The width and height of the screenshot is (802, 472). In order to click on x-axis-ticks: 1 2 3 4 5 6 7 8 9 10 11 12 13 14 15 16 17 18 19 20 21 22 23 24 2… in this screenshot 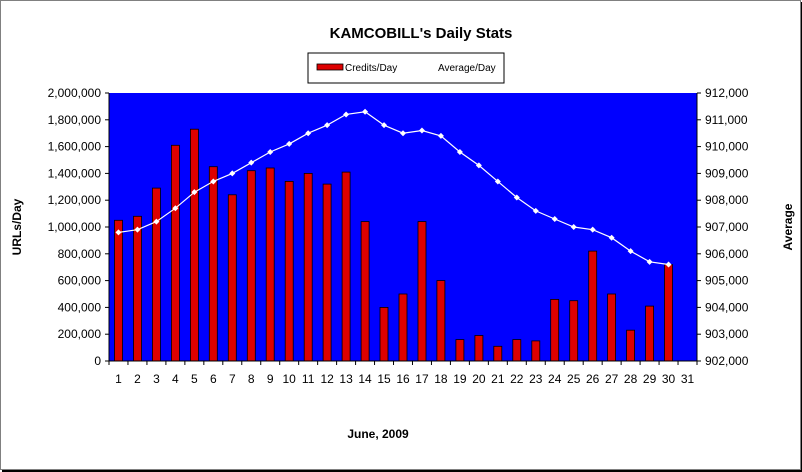, I will do `click(403, 373)`.